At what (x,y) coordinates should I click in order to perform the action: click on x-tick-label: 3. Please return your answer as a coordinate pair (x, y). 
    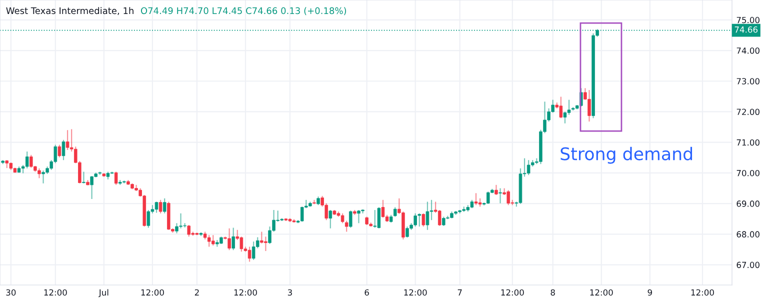
    Looking at the image, I should click on (290, 292).